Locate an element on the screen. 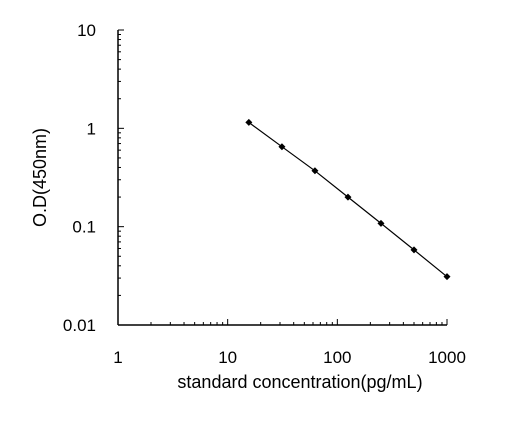 This screenshot has width=514, height=432. y-tick-labels: 10 1 0.1 0.01 is located at coordinates (79, 178).